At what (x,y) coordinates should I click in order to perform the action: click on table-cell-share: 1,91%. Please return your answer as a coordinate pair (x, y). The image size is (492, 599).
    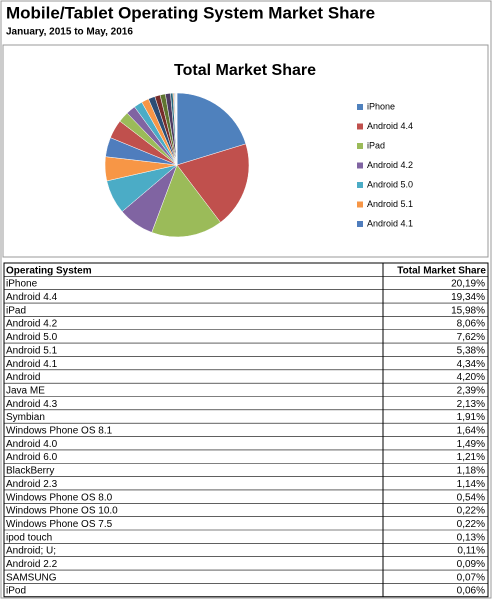
    Looking at the image, I should click on (471, 417).